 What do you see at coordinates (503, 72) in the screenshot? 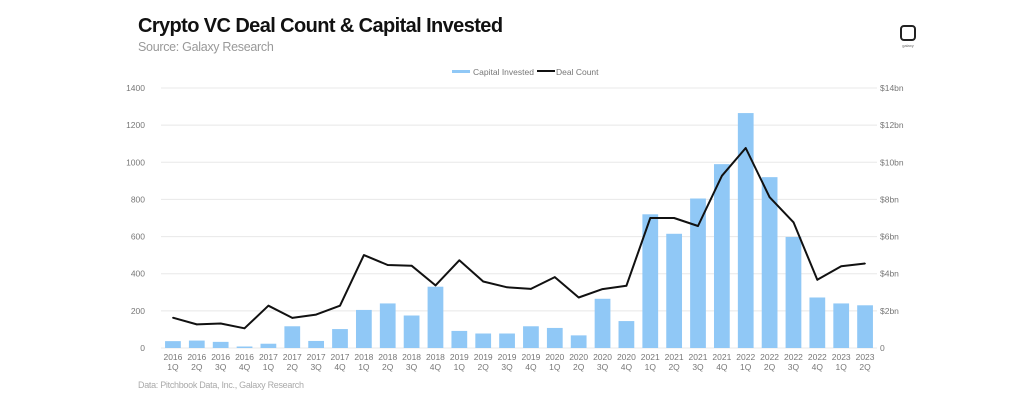
I see `legend-label-capital: Capital Invested` at bounding box center [503, 72].